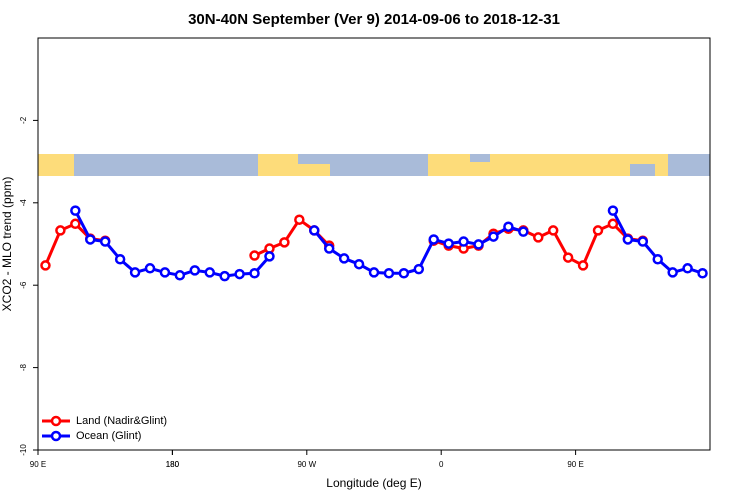 This screenshot has width=750, height=500. What do you see at coordinates (108, 436) in the screenshot?
I see `legend-label: Ocean (Glint)` at bounding box center [108, 436].